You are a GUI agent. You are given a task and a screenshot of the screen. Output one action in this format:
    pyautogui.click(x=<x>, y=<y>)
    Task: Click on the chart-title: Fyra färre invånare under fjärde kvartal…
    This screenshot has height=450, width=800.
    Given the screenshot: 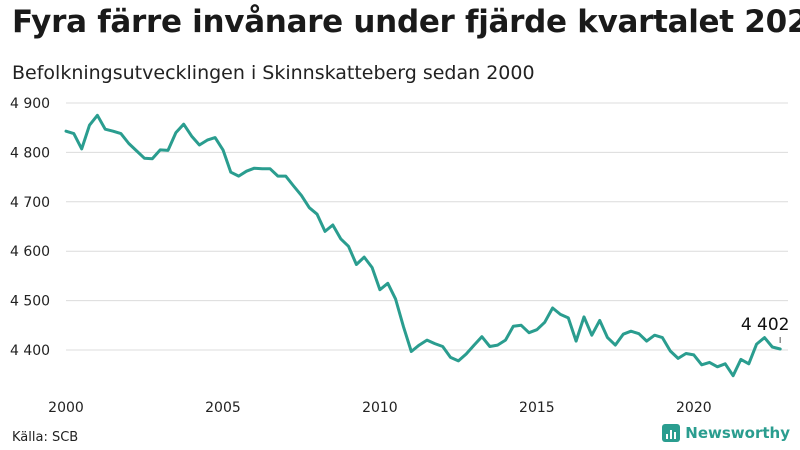 What is the action you would take?
    pyautogui.click(x=406, y=22)
    